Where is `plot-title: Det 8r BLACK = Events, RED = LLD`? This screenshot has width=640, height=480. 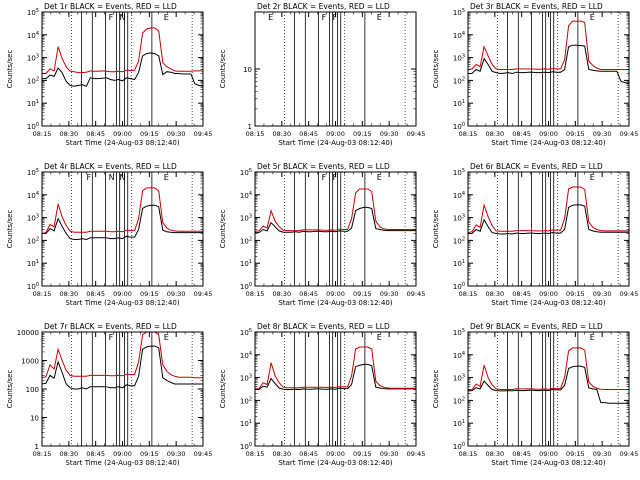 plot-title: Det 8r BLACK = Events, RED = LLD is located at coordinates (323, 326).